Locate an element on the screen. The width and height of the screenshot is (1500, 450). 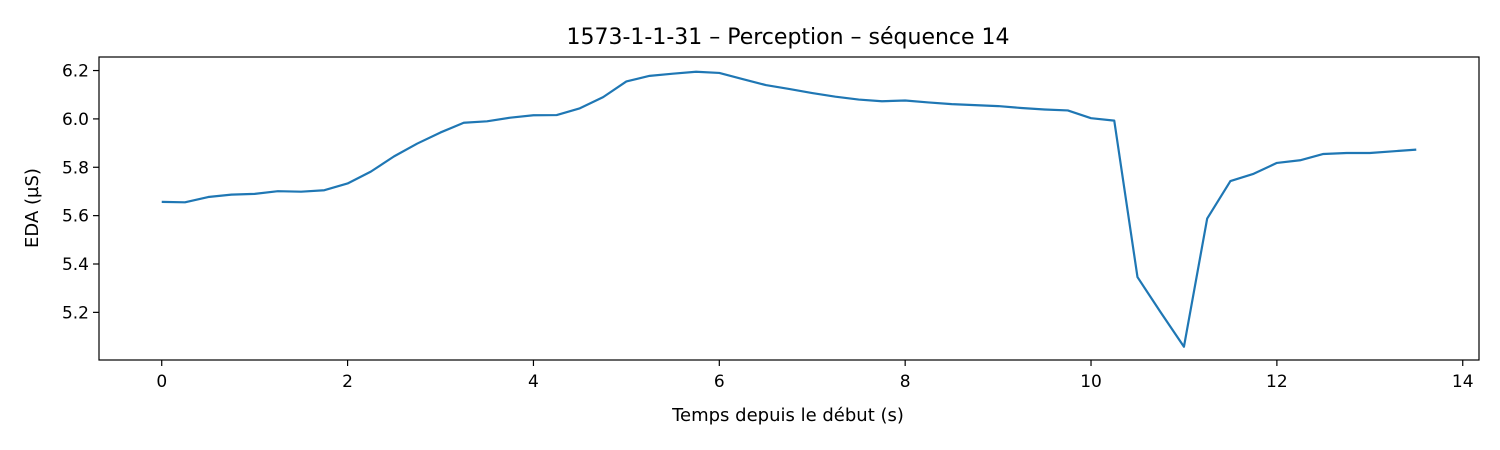
x-tick-label: 8 is located at coordinates (905, 382).